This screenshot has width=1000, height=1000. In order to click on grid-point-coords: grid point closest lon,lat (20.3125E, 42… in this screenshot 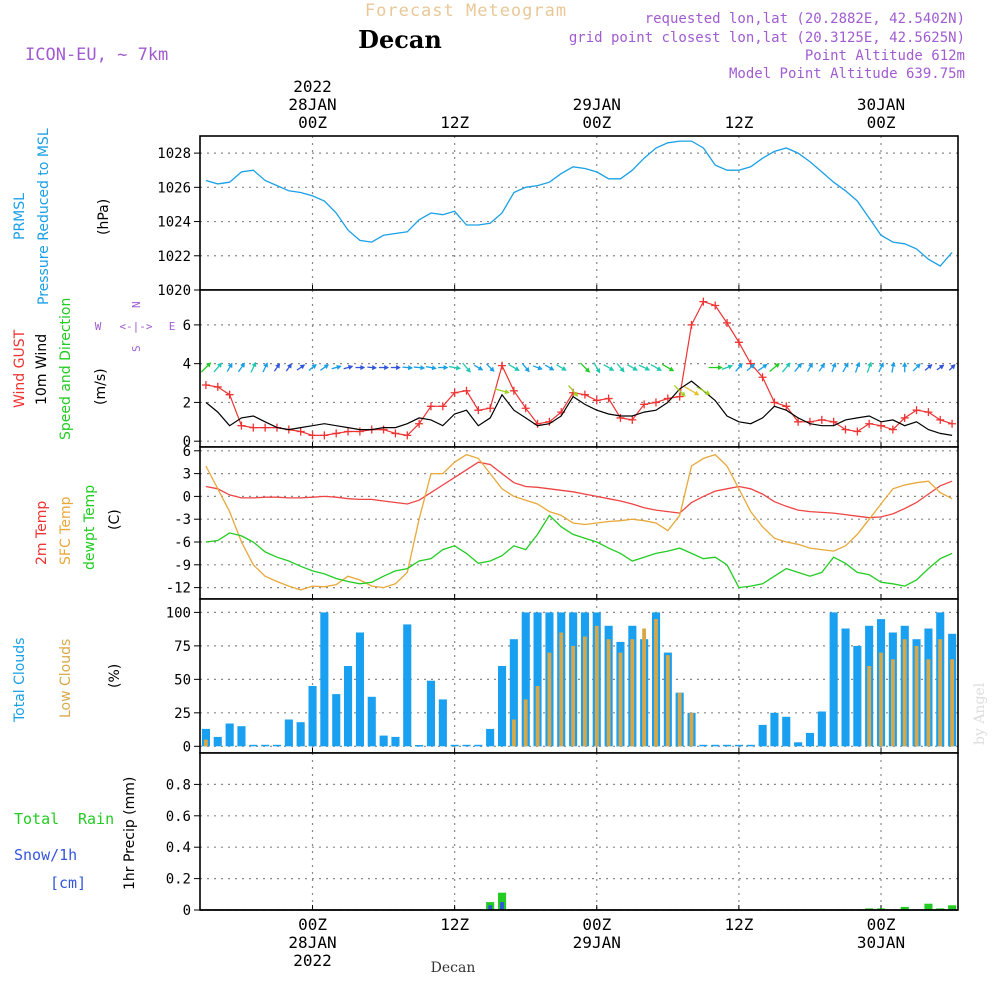, I will do `click(767, 38)`.